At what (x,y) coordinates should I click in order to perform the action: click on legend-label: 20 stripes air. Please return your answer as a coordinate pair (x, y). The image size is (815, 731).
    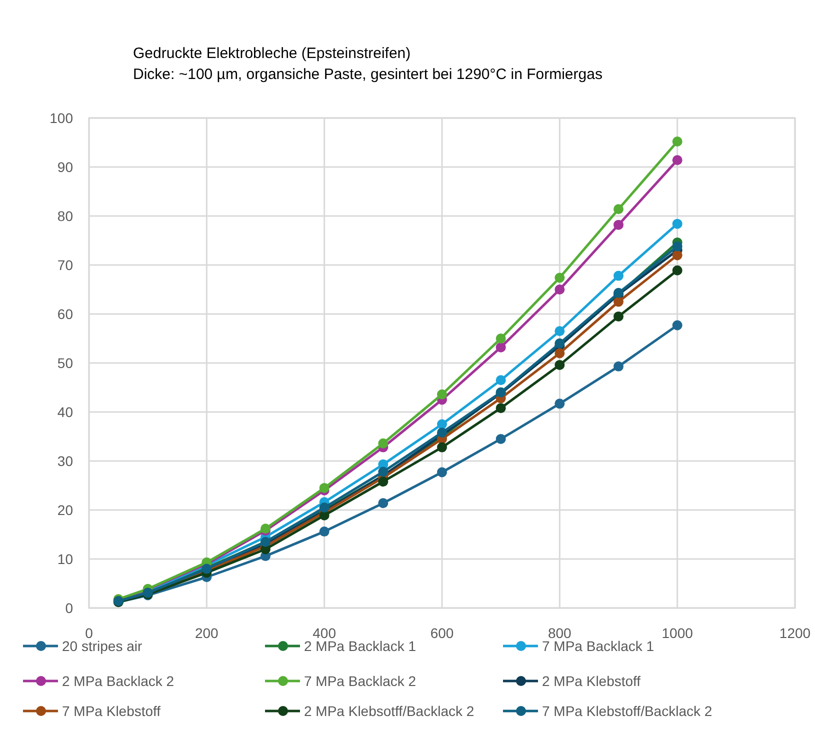
    Looking at the image, I should click on (102, 646).